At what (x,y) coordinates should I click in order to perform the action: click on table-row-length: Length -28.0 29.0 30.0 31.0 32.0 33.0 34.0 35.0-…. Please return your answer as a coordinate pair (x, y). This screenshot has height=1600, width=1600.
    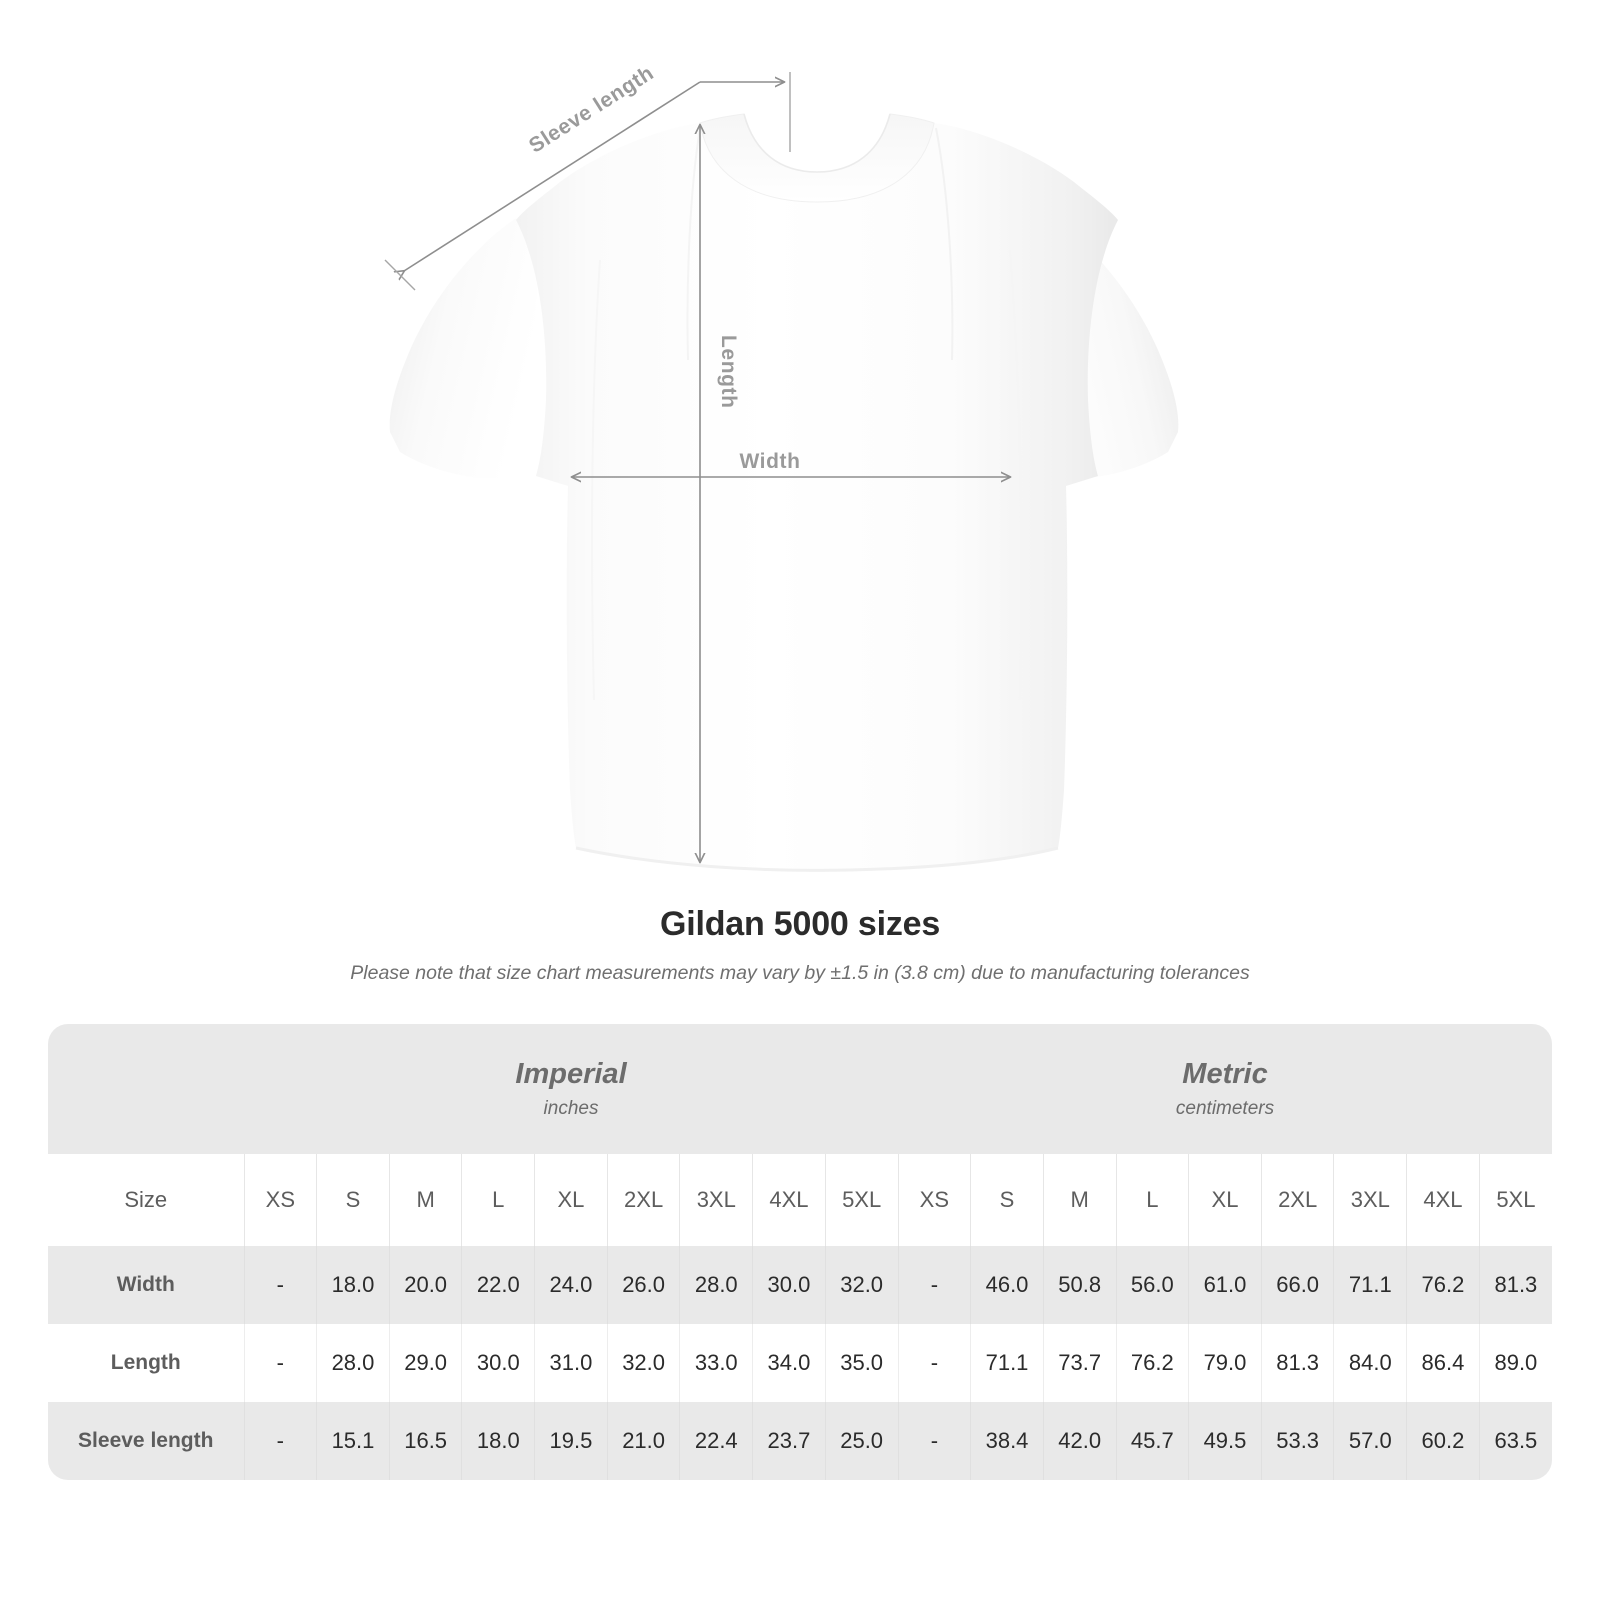
    Looking at the image, I should click on (800, 1363).